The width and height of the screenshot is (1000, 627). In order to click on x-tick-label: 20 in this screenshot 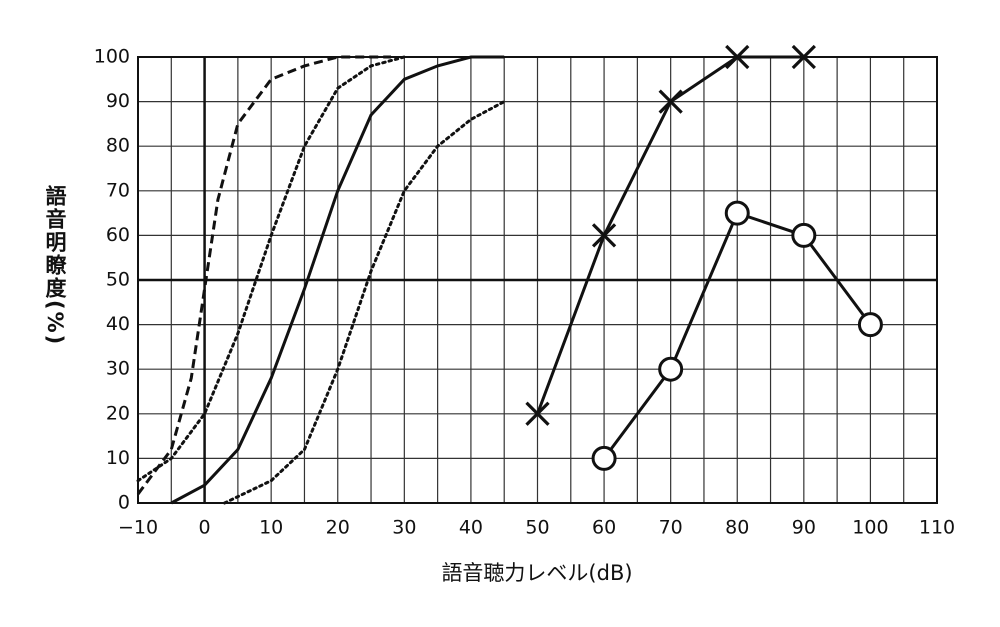, I will do `click(338, 528)`.